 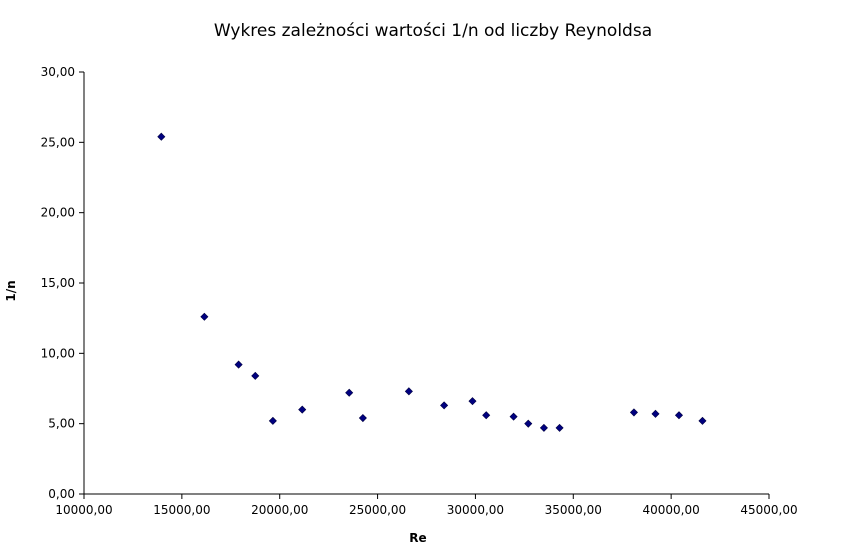 I want to click on x-tick-label: 10000,00, so click(x=83, y=510).